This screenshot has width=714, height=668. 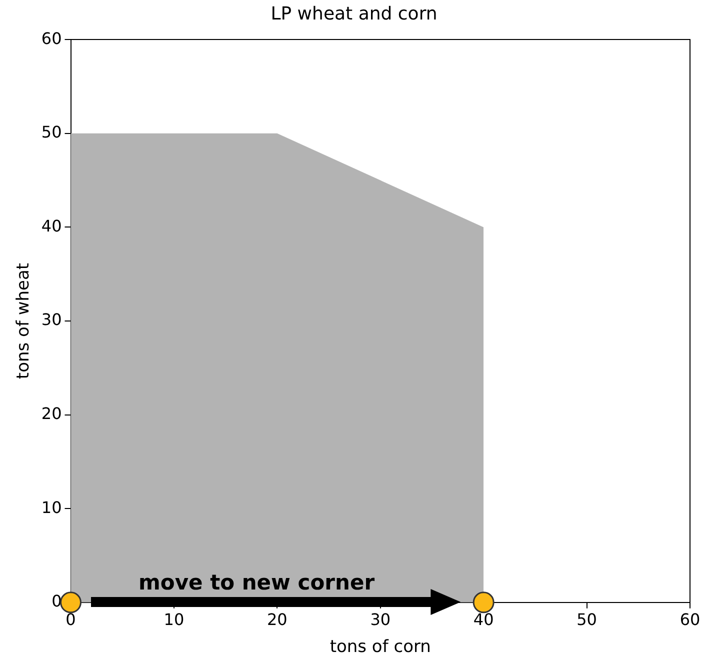 I want to click on x-tick-label: 40, so click(x=483, y=620).